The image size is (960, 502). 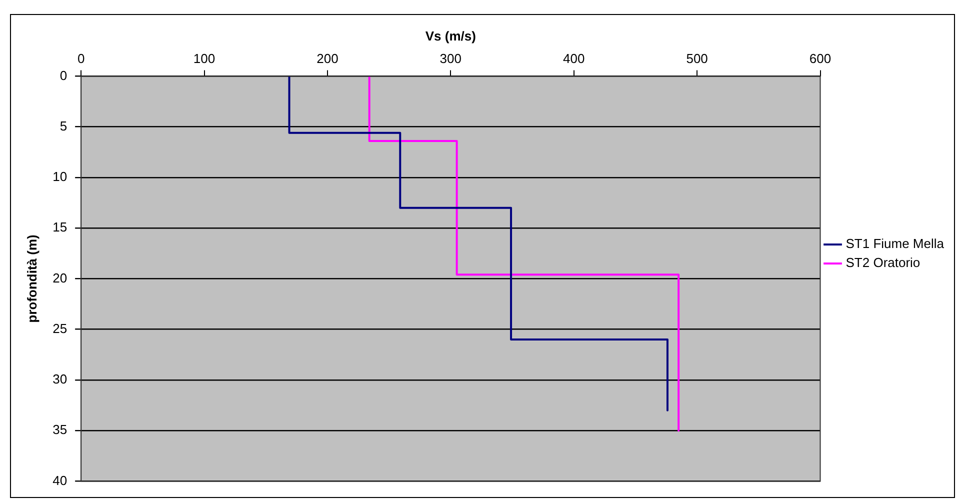 What do you see at coordinates (60, 379) in the screenshot?
I see `y-tick-label: 30` at bounding box center [60, 379].